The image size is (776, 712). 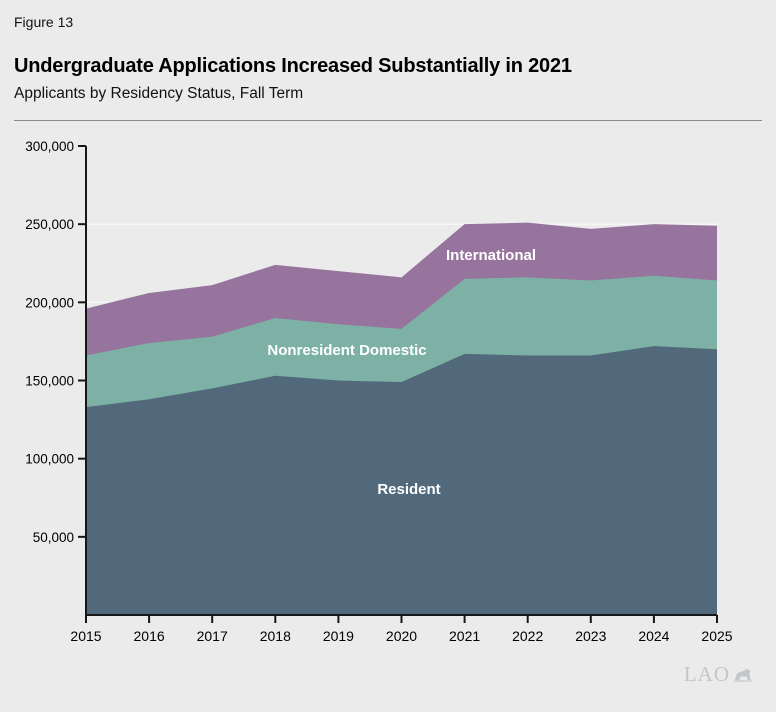 What do you see at coordinates (706, 674) in the screenshot?
I see `lao-logo-text: LAO` at bounding box center [706, 674].